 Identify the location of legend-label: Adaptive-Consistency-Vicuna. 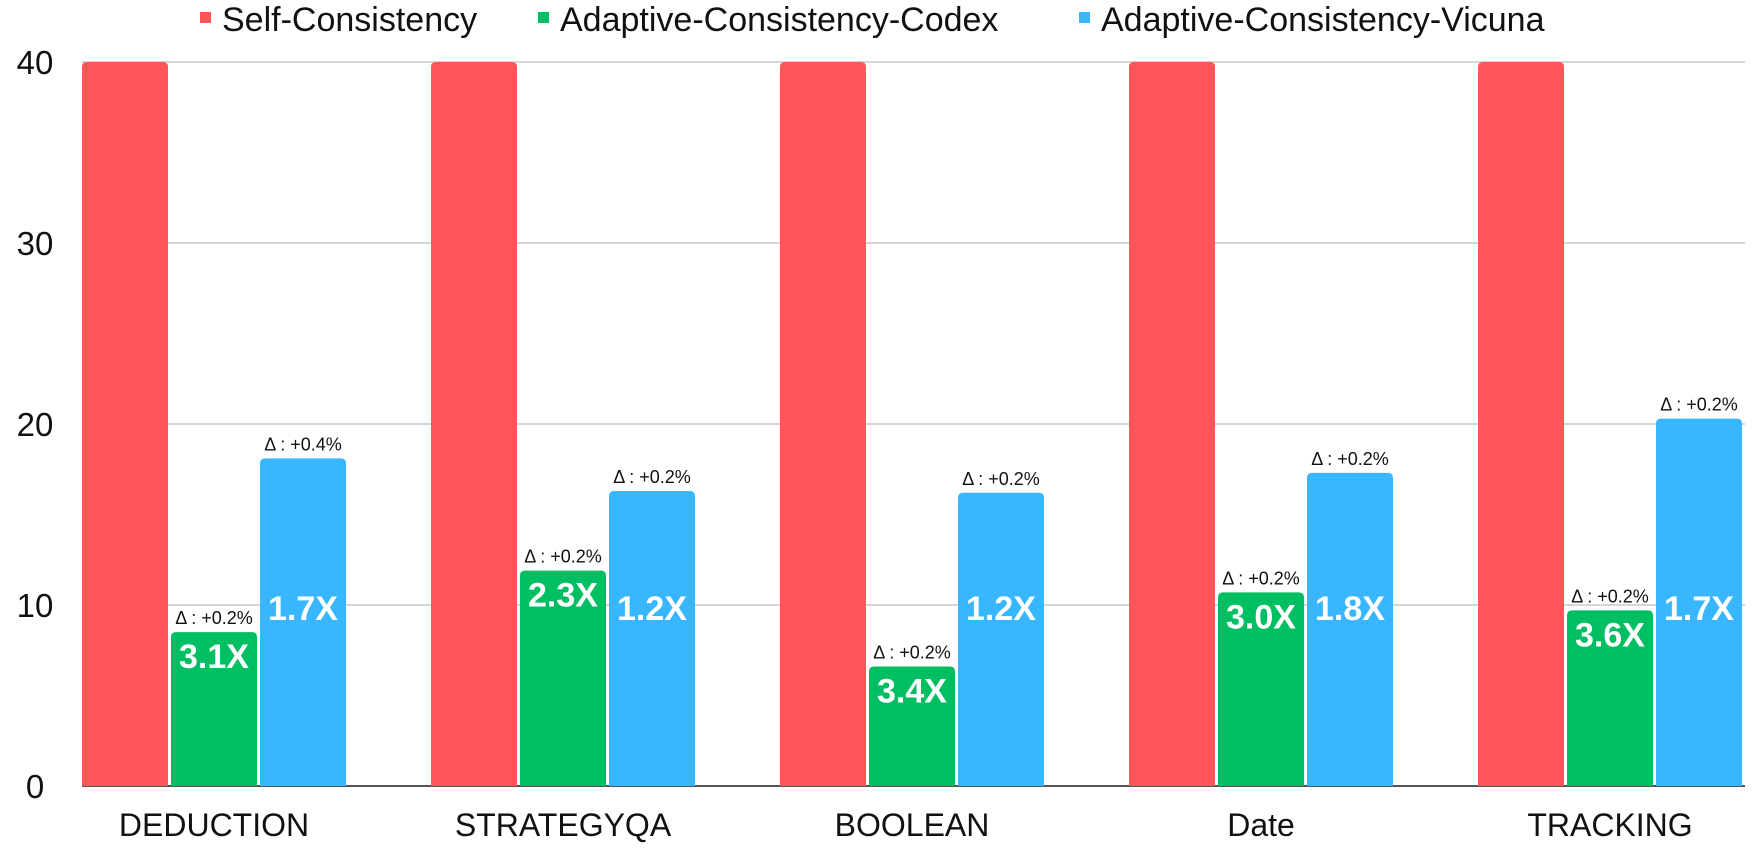
(1323, 20).